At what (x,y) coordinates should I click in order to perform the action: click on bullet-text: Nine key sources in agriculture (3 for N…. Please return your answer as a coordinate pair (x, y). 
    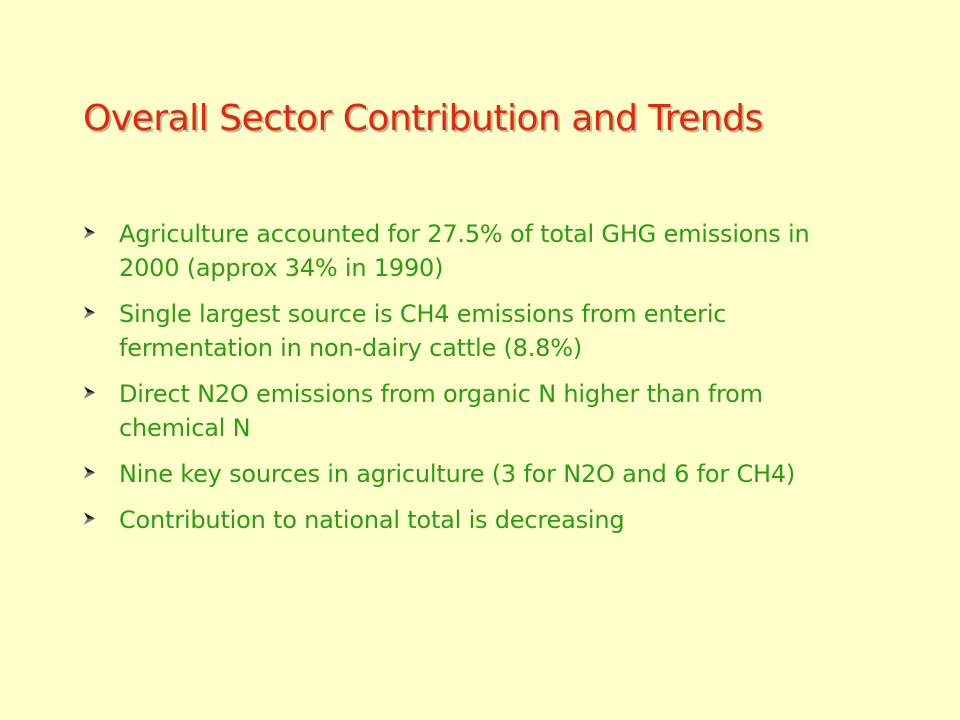
    Looking at the image, I should click on (457, 474).